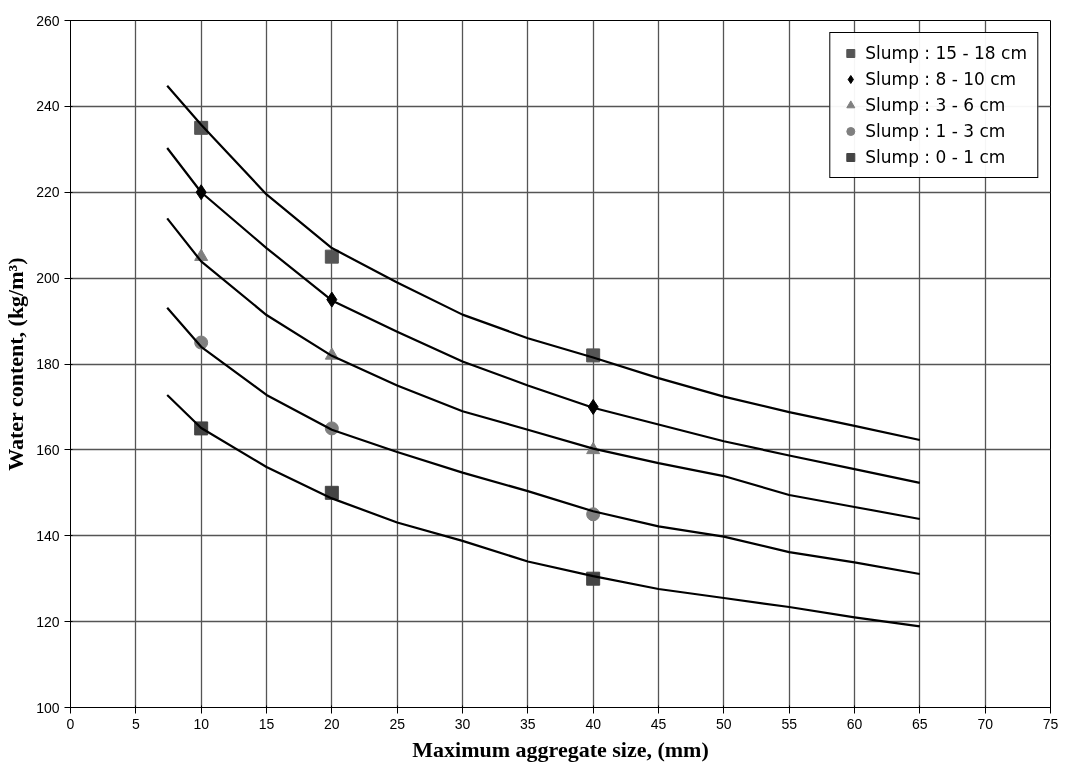 This screenshot has width=1083, height=772. Describe the element at coordinates (48, 621) in the screenshot. I see `y-tick-label: 120` at that location.